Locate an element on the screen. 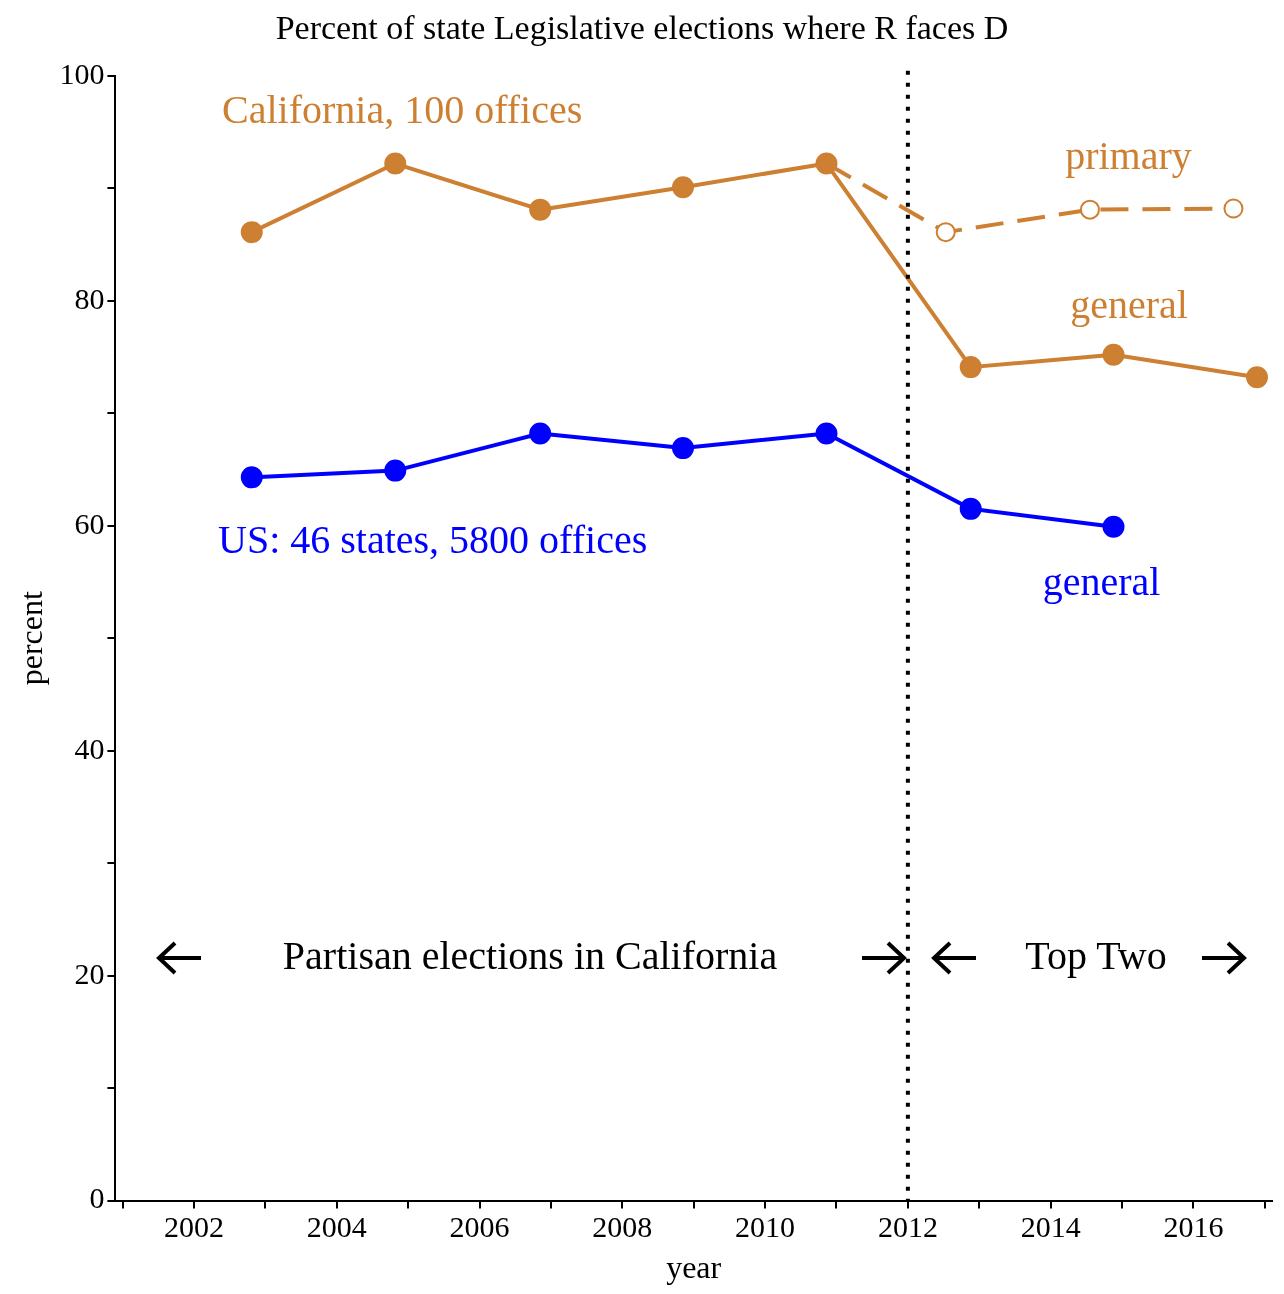 The width and height of the screenshot is (1284, 1294). annotation: California, 100 offices is located at coordinates (402, 109).